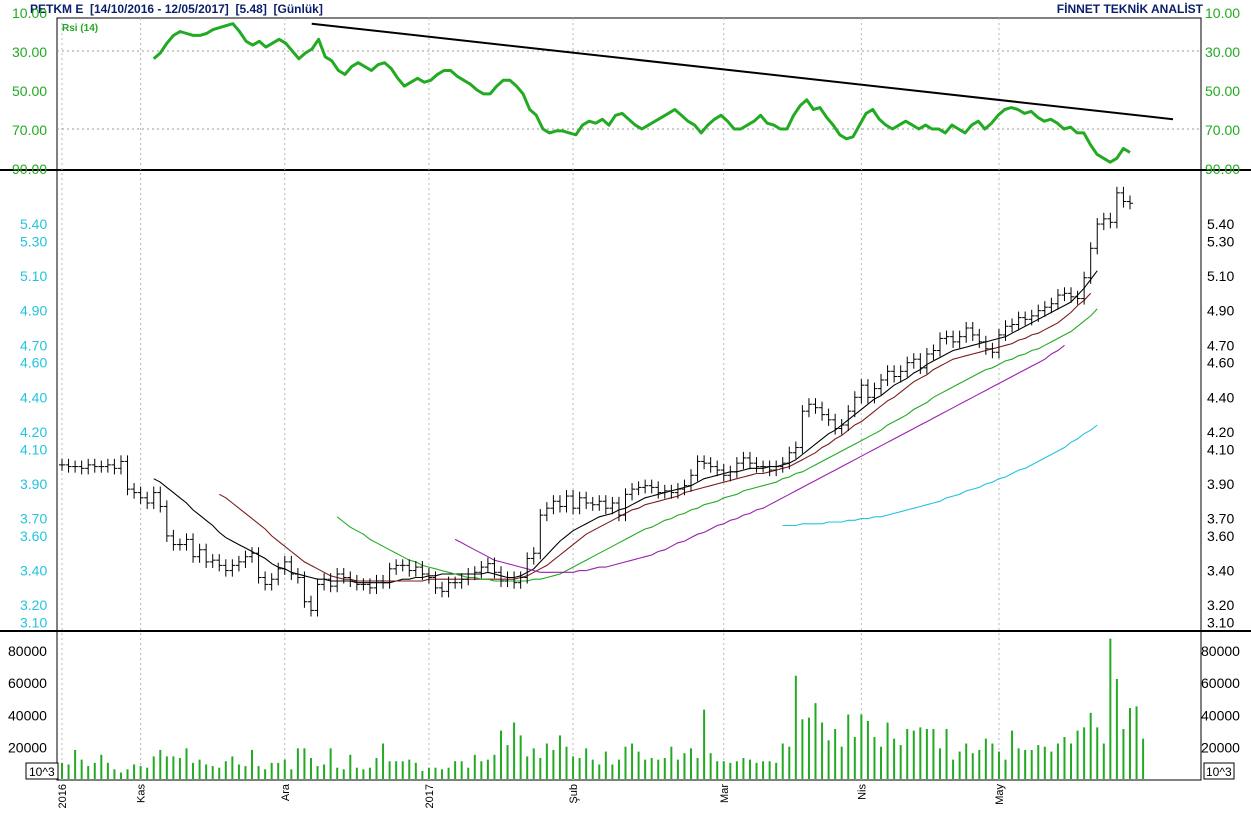  Describe the element at coordinates (33, 519) in the screenshot. I see `price-tick-label-left: 3.70` at that location.